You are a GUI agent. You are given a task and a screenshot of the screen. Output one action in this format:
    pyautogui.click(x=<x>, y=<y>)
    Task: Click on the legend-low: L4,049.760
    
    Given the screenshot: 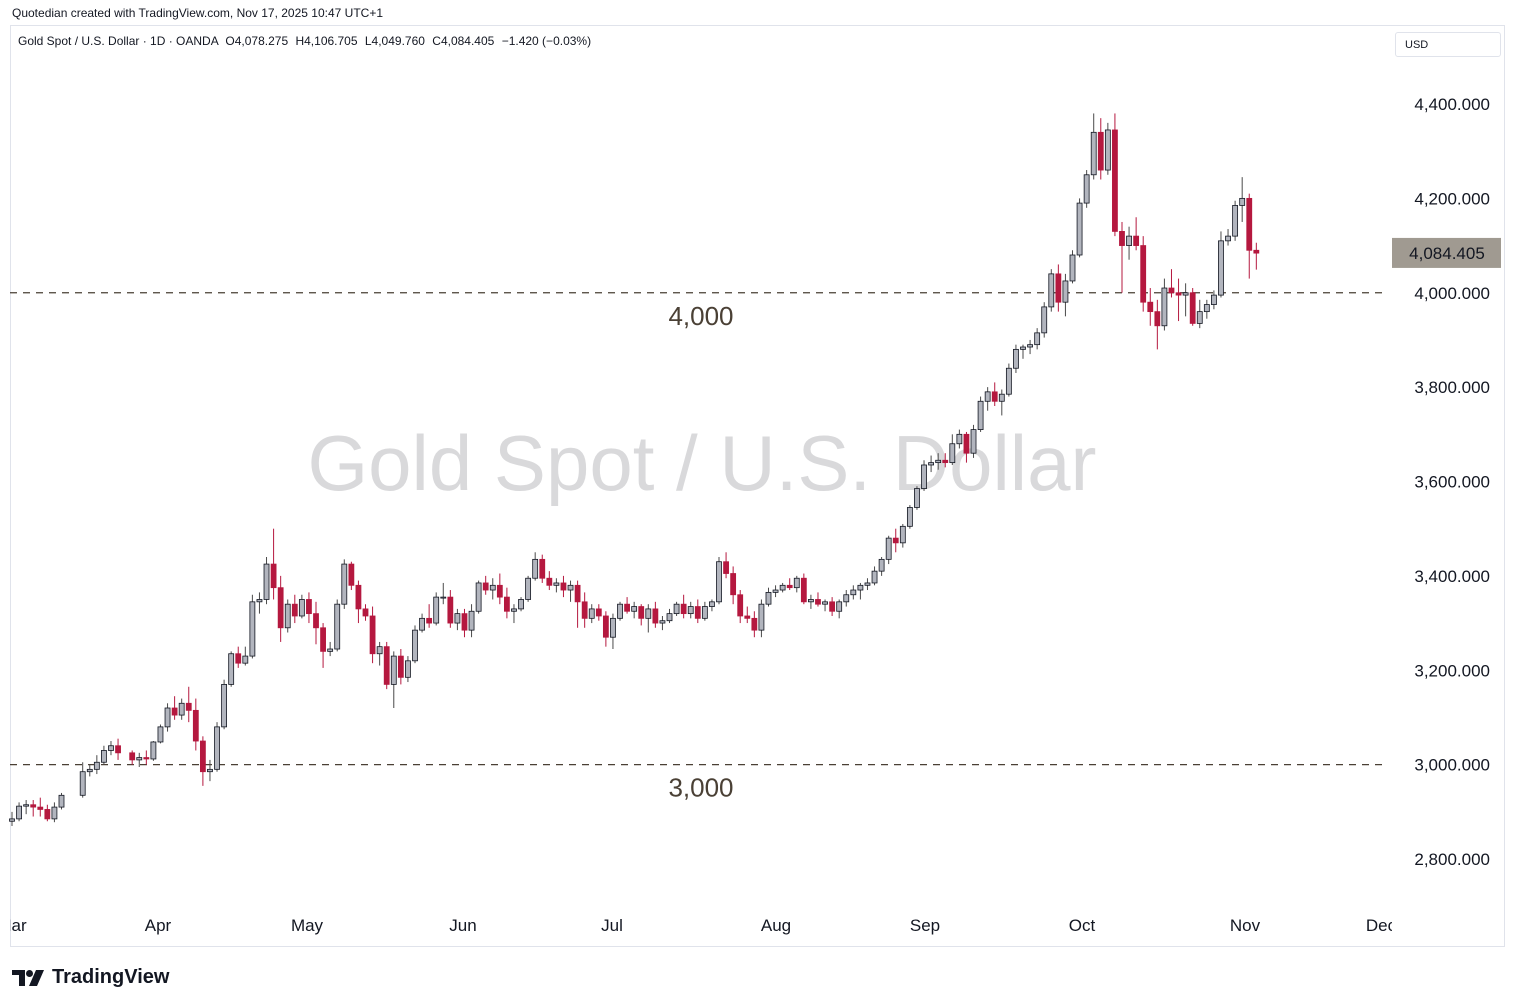 What is the action you would take?
    pyautogui.click(x=394, y=41)
    